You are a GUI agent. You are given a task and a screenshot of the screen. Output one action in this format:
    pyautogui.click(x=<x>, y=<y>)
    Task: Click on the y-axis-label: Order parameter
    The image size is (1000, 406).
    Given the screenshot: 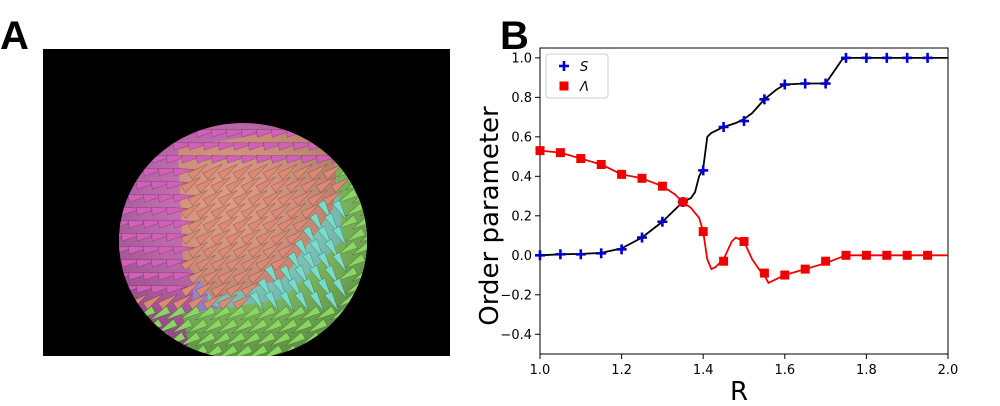 What is the action you would take?
    pyautogui.click(x=490, y=216)
    